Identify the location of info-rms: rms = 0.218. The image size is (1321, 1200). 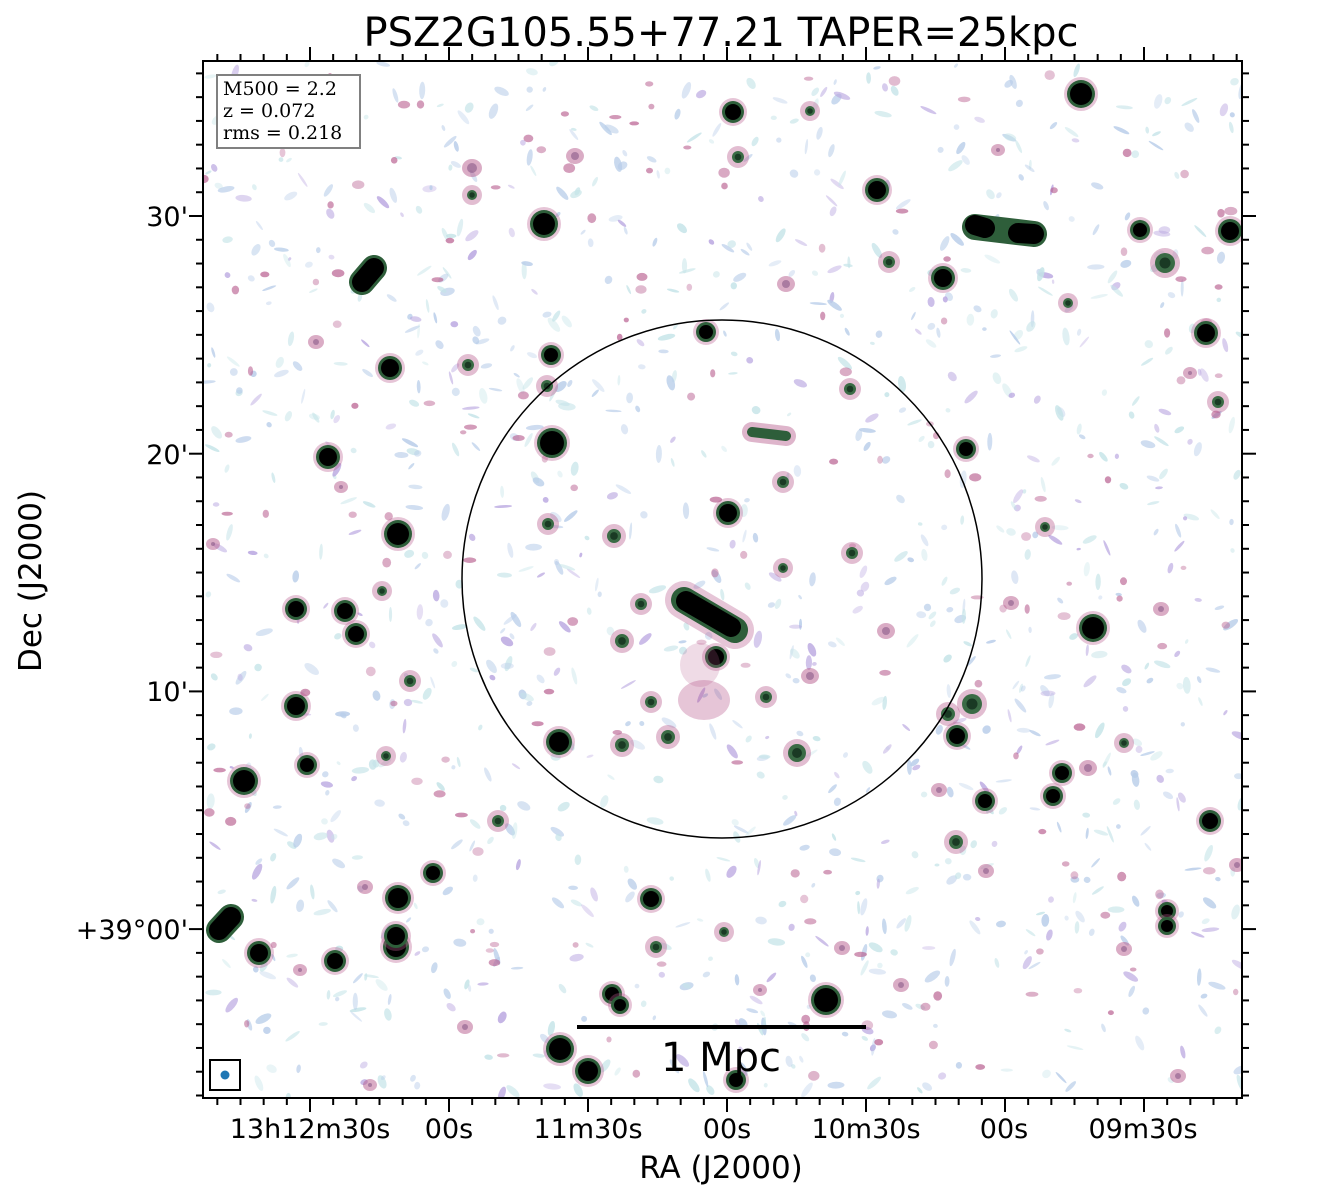
(282, 133).